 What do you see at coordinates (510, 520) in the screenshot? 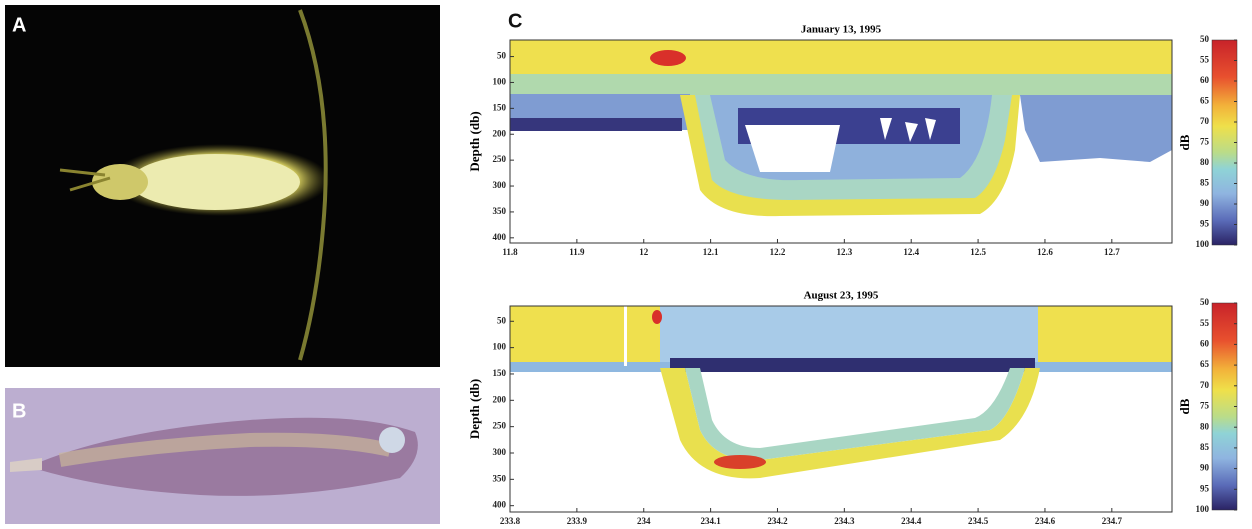
I see `x-tick-label: 233.8` at bounding box center [510, 520].